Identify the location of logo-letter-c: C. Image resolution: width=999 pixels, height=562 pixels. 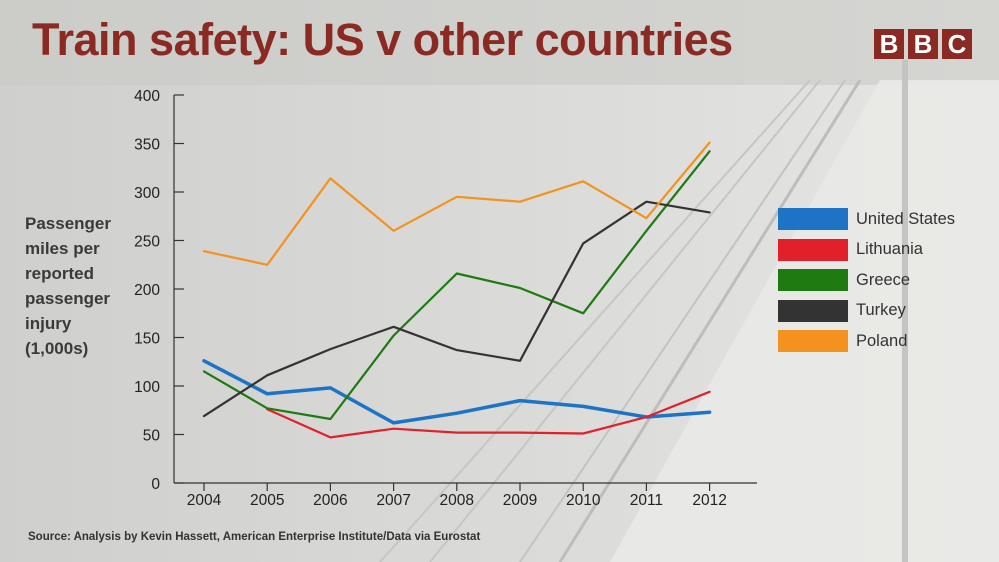
(957, 44).